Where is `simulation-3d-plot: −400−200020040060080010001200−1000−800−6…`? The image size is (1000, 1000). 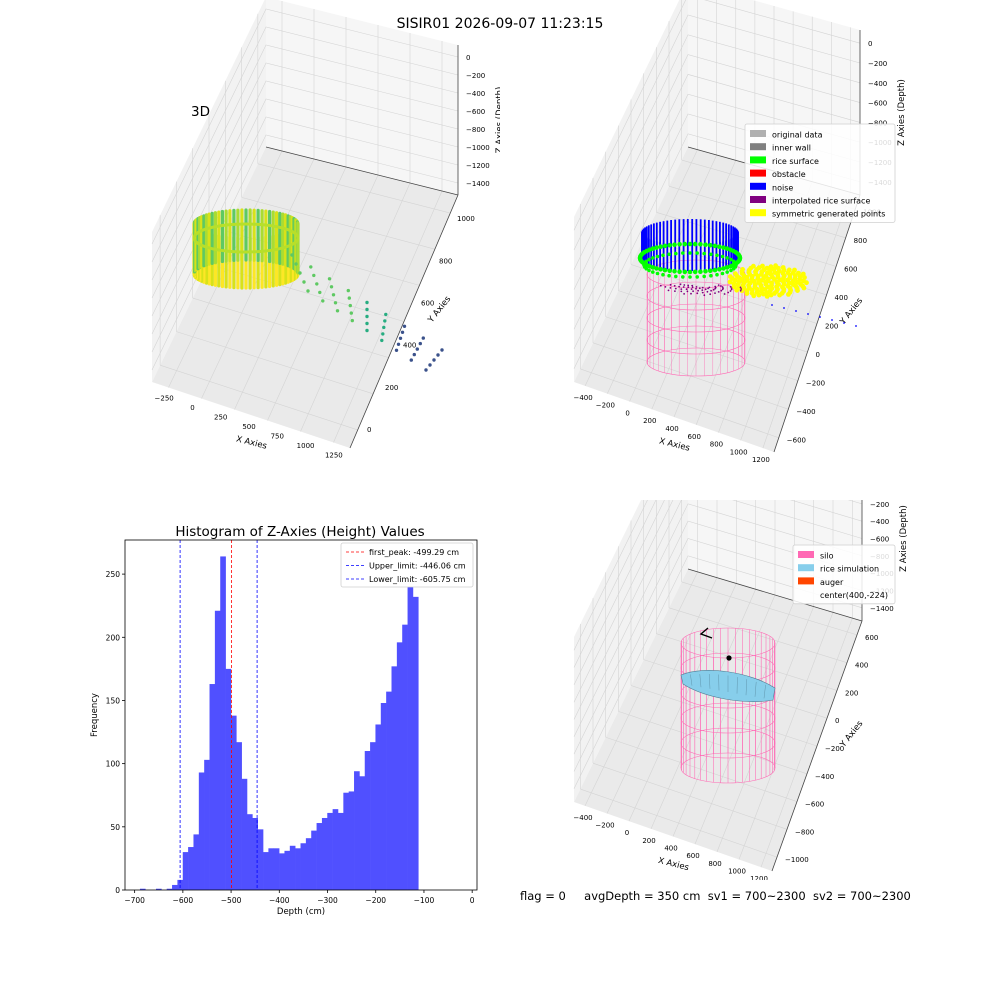 simulation-3d-plot: −400−200020040060080010001200−1000−800−6… is located at coordinates (741, 690).